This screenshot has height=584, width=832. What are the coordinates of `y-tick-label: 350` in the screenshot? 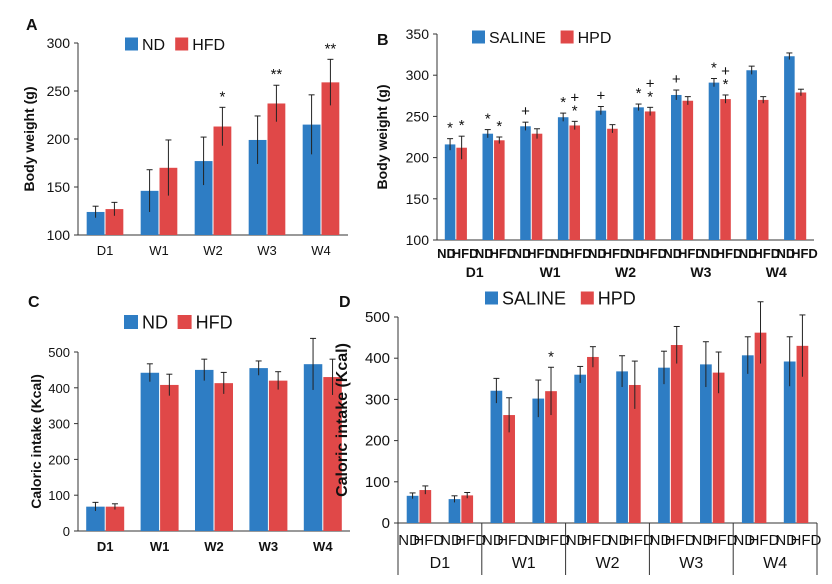 It's located at (418, 34).